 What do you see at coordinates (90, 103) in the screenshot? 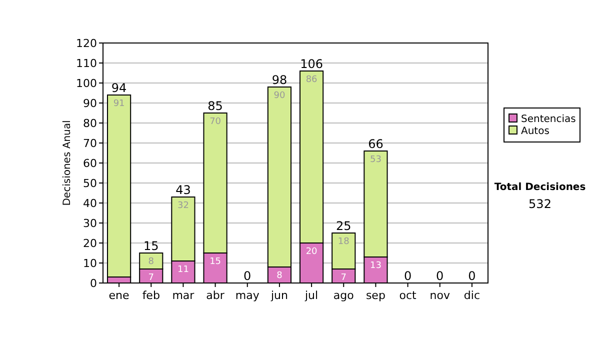
I see `y-tick-label: 90` at bounding box center [90, 103].